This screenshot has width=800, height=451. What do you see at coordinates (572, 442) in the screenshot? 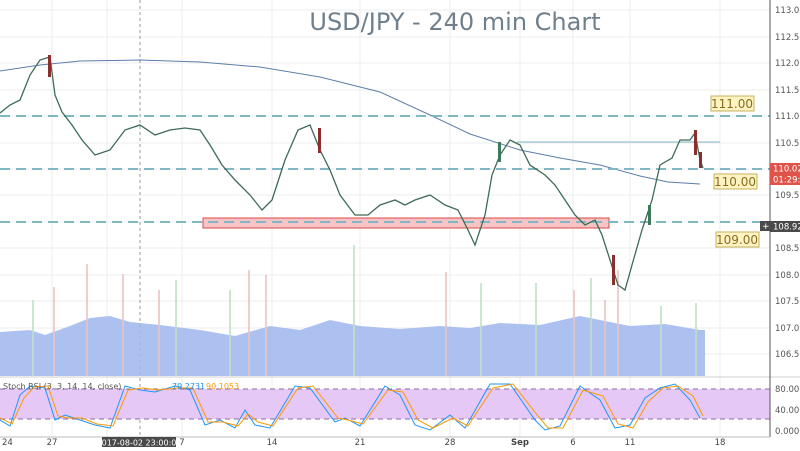
I see `svg-text: 6` at bounding box center [572, 442].